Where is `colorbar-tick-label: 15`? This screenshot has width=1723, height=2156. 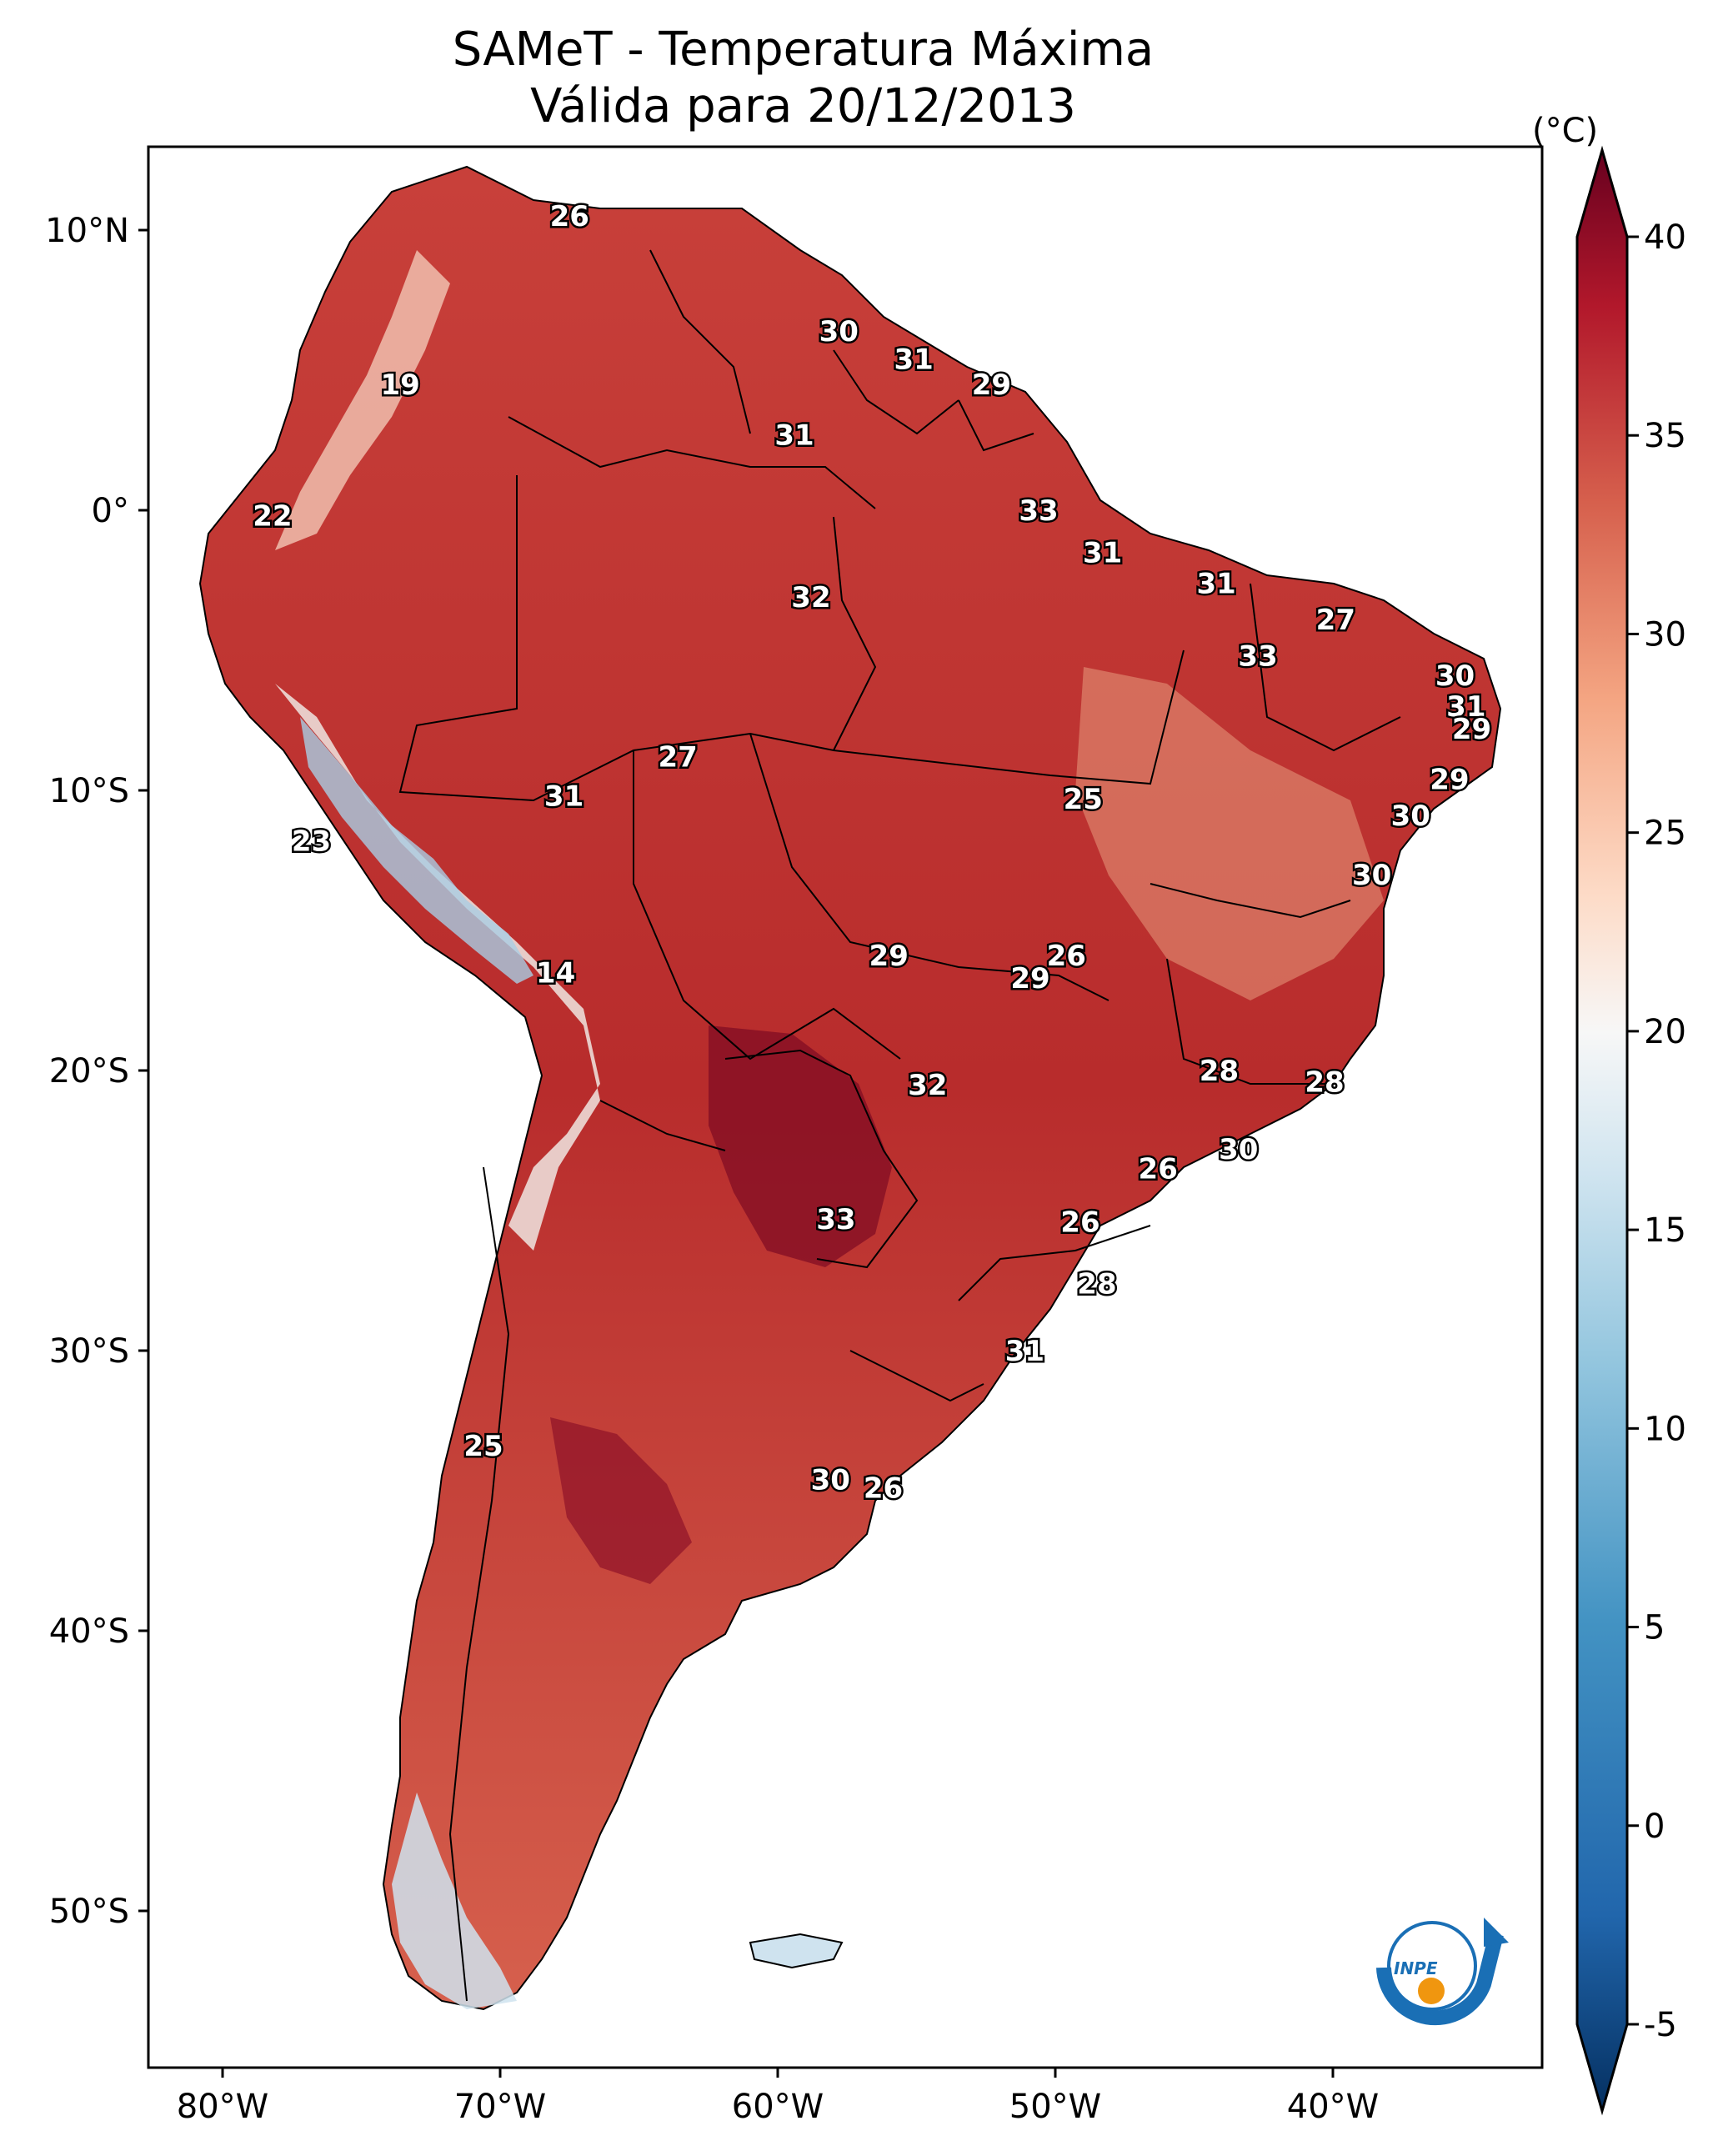 colorbar-tick-label: 15 is located at coordinates (1665, 1230).